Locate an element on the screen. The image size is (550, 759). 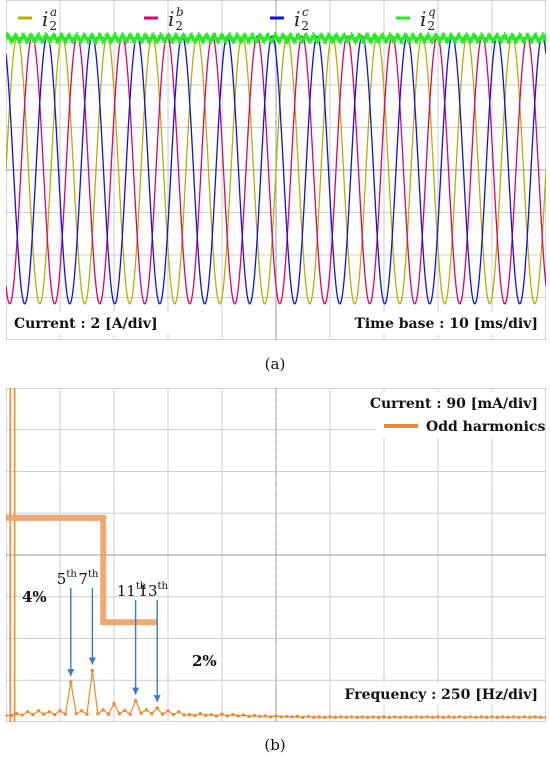
current-scale-bg is located at coordinates (95, 323).